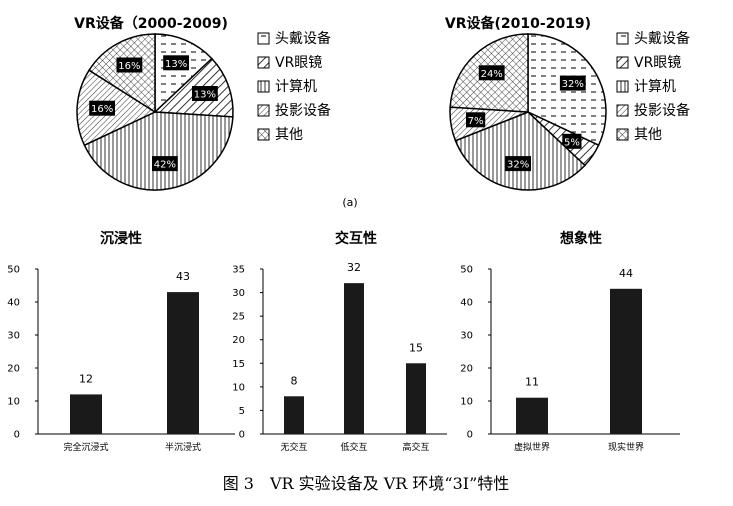 Image resolution: width=733 pixels, height=506 pixels. Describe the element at coordinates (151, 23) in the screenshot. I see `pie-title-2000-2009: VR设备（2000-2009)` at that location.